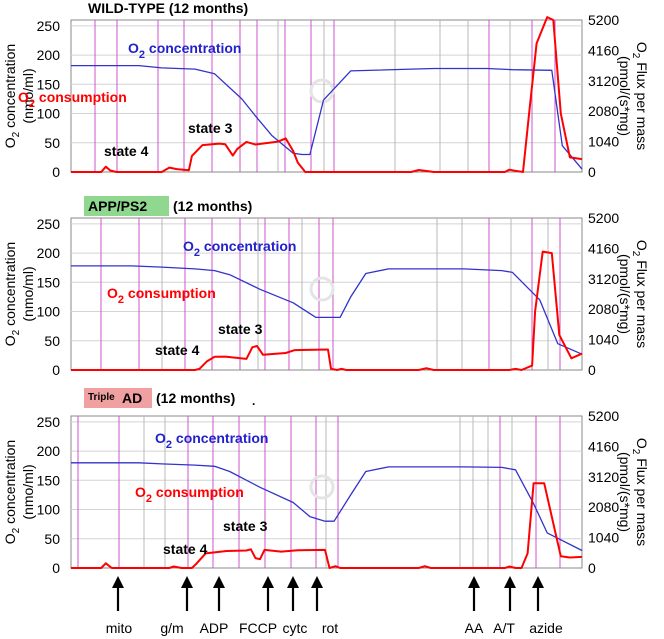 Image resolution: width=664 pixels, height=639 pixels. I want to click on event-label: azide, so click(546, 628).